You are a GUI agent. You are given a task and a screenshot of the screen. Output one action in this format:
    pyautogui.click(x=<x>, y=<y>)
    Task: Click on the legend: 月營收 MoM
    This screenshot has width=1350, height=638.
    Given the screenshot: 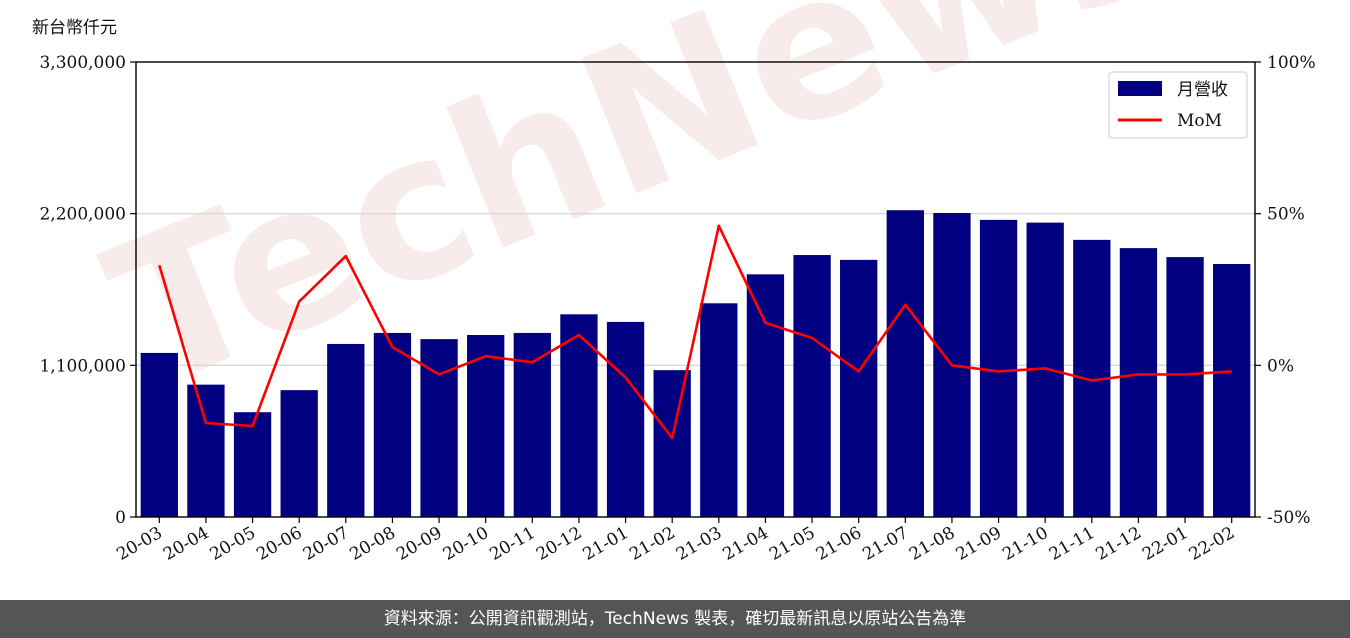 What is the action you would take?
    pyautogui.click(x=1178, y=105)
    